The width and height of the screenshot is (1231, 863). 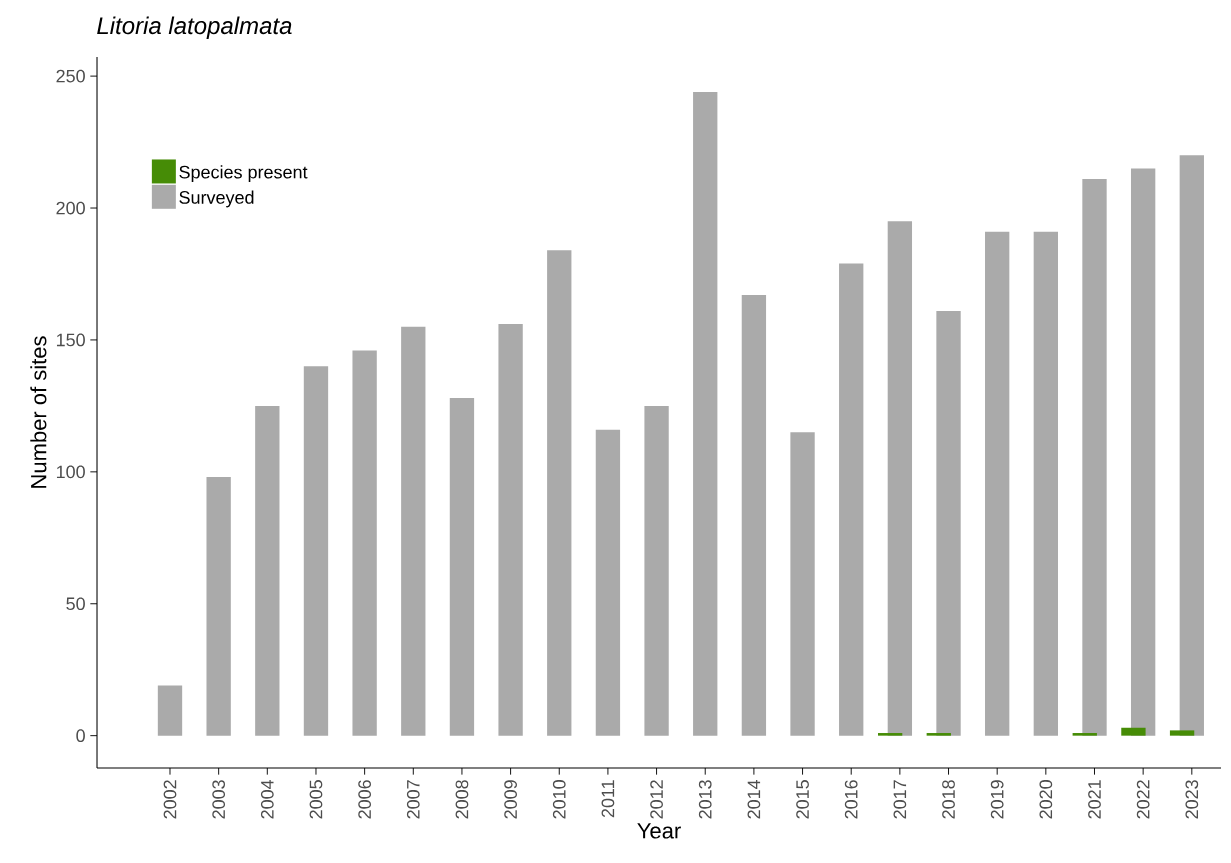 I want to click on x-tick-label: 2013, so click(x=705, y=799).